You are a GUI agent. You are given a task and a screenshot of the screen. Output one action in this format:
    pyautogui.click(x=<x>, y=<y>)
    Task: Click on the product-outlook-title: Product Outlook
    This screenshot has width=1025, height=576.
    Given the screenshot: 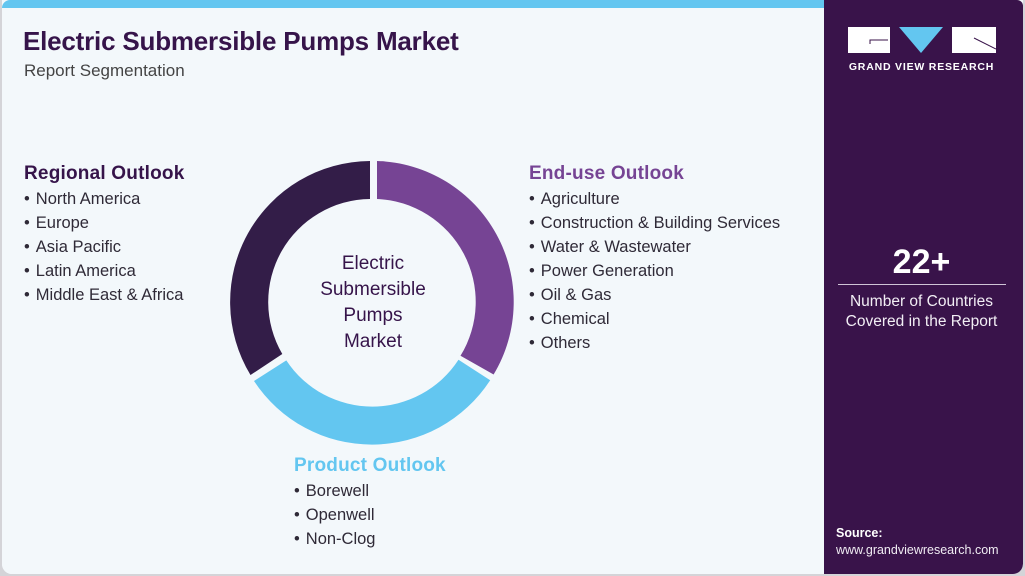 What is the action you would take?
    pyautogui.click(x=370, y=465)
    